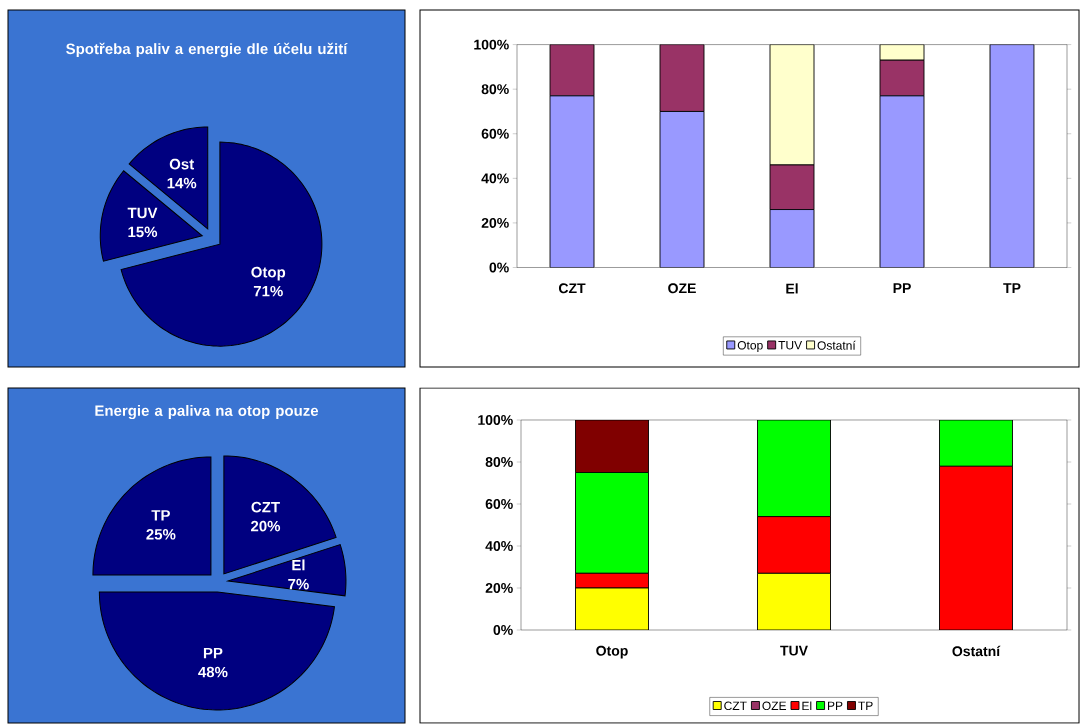  Describe the element at coordinates (143, 232) in the screenshot. I see `data-label: 15%` at that location.